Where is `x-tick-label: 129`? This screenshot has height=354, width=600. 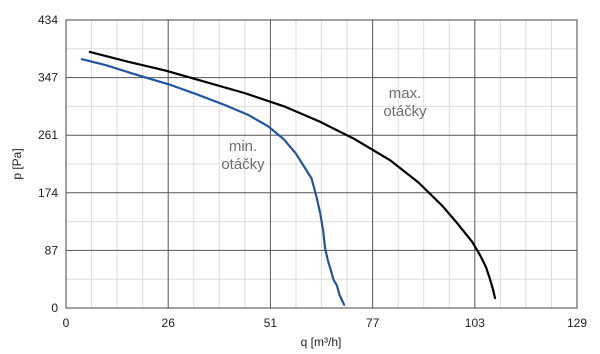
x-tick-label: 129 is located at coordinates (577, 323).